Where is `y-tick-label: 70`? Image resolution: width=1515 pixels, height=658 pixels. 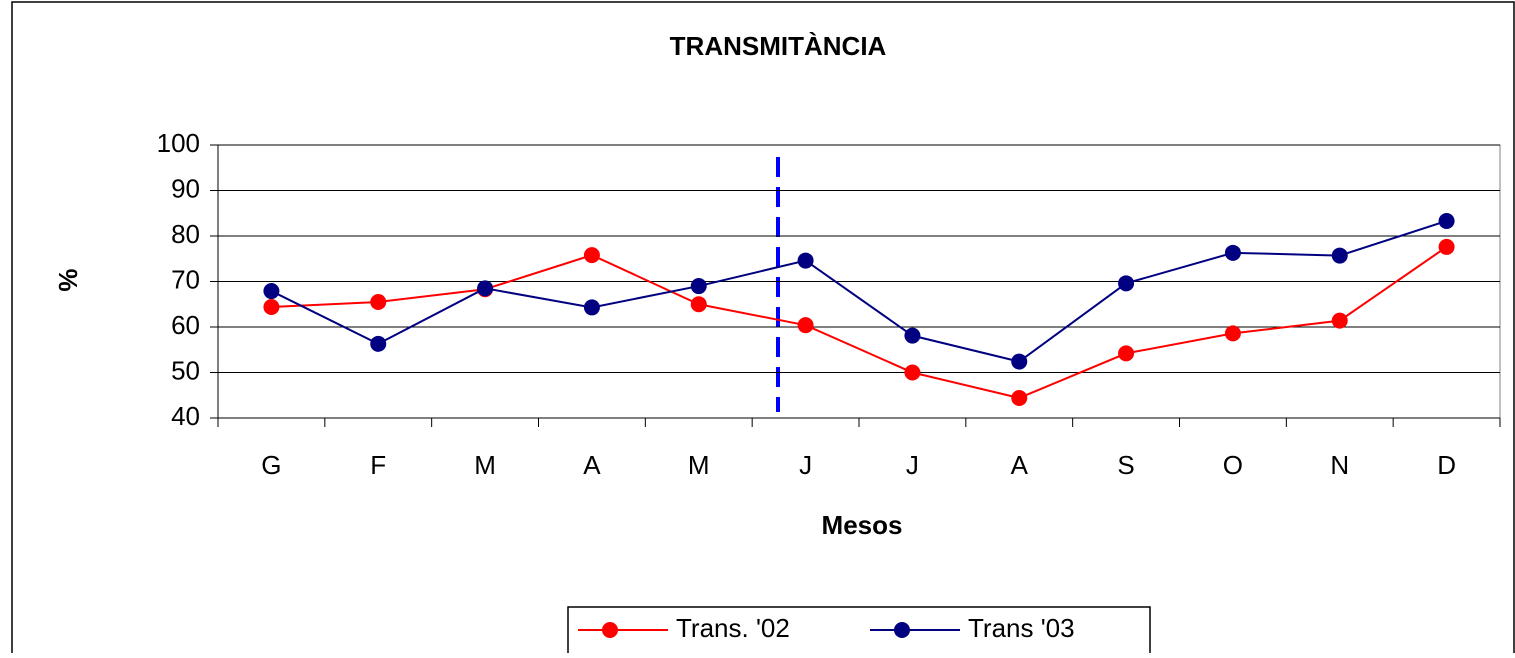
y-tick-label: 70 is located at coordinates (185, 279).